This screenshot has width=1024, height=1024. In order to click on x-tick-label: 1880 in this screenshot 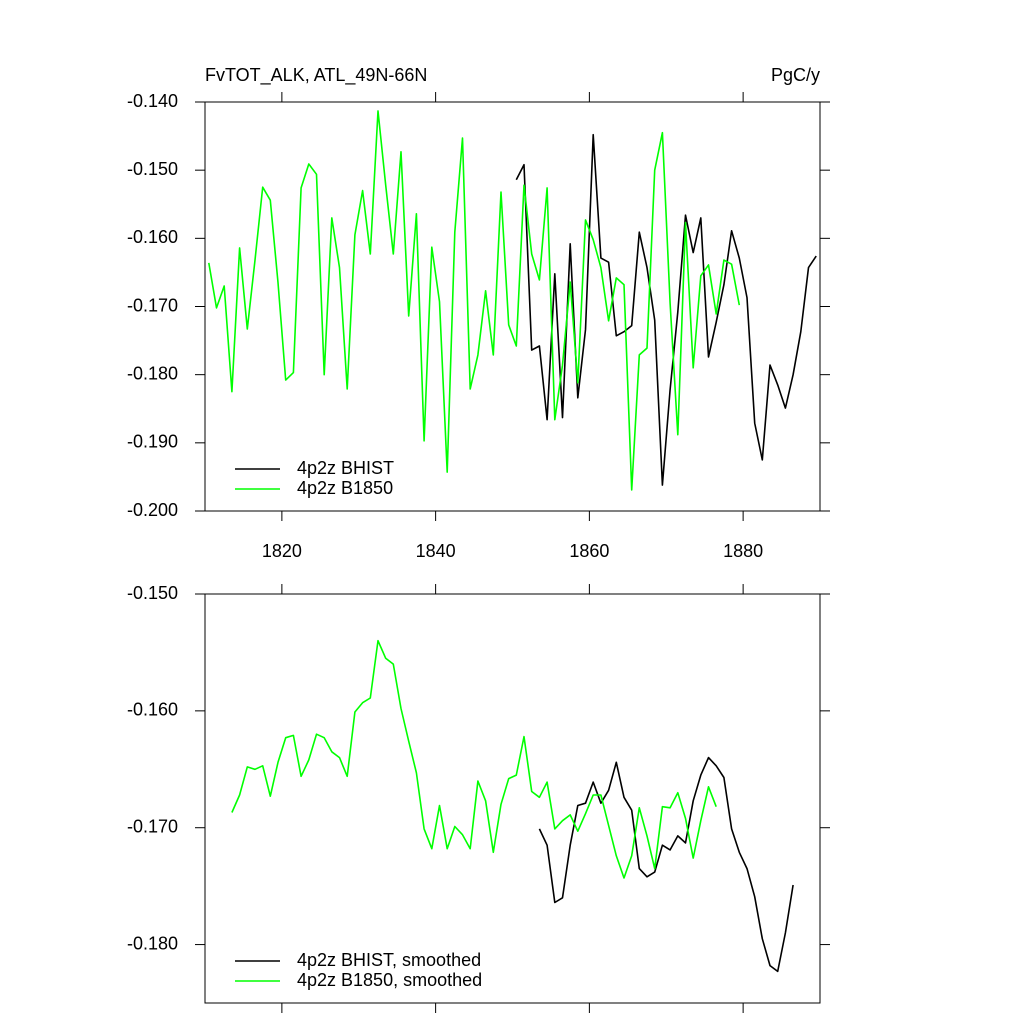, I will do `click(743, 551)`.